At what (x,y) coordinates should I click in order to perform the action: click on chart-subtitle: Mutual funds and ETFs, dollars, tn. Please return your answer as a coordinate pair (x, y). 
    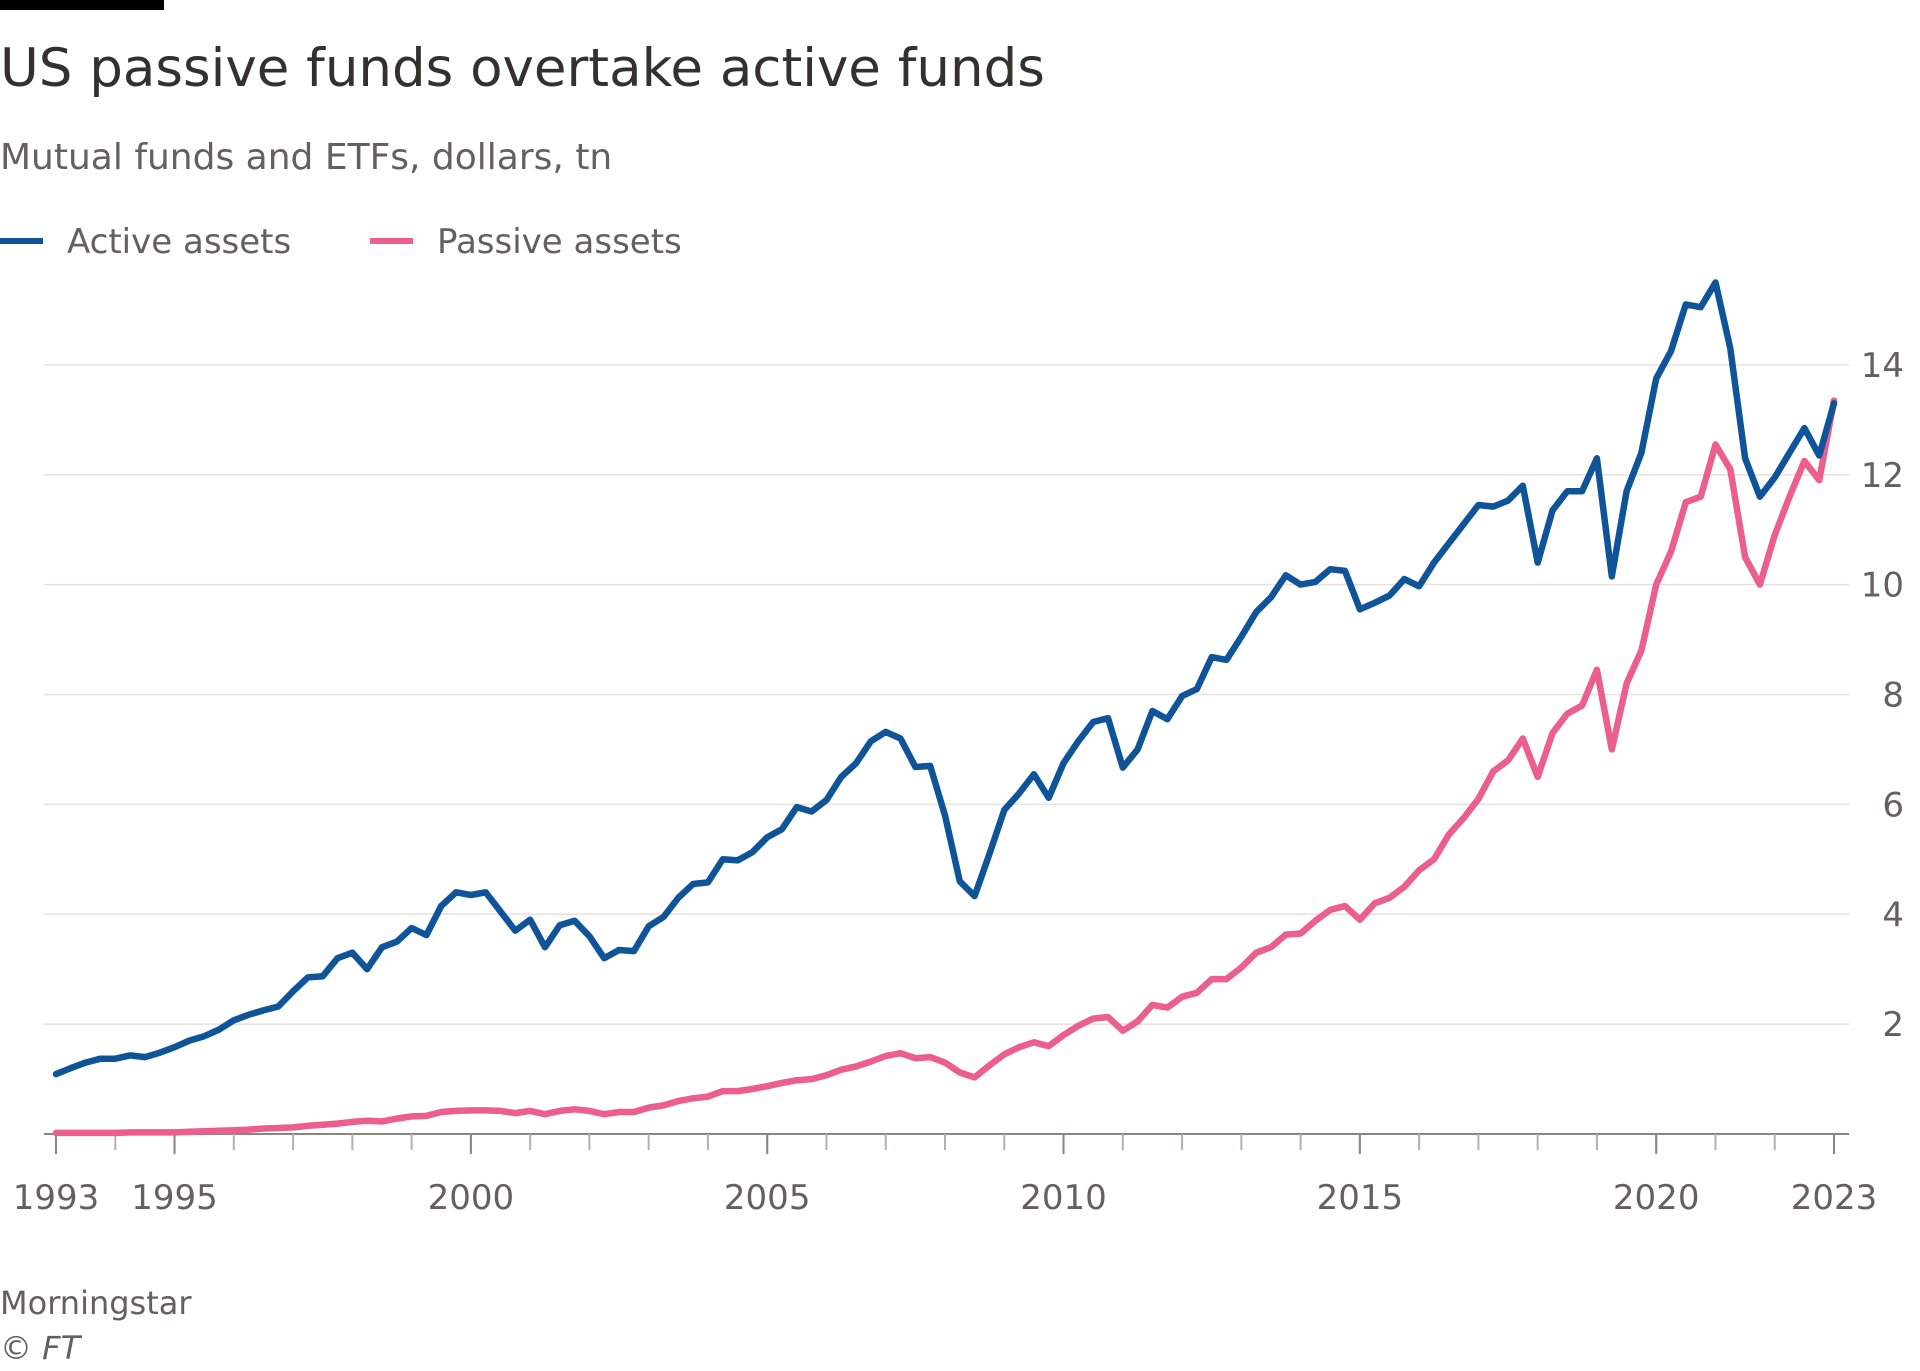
    Looking at the image, I should click on (306, 157).